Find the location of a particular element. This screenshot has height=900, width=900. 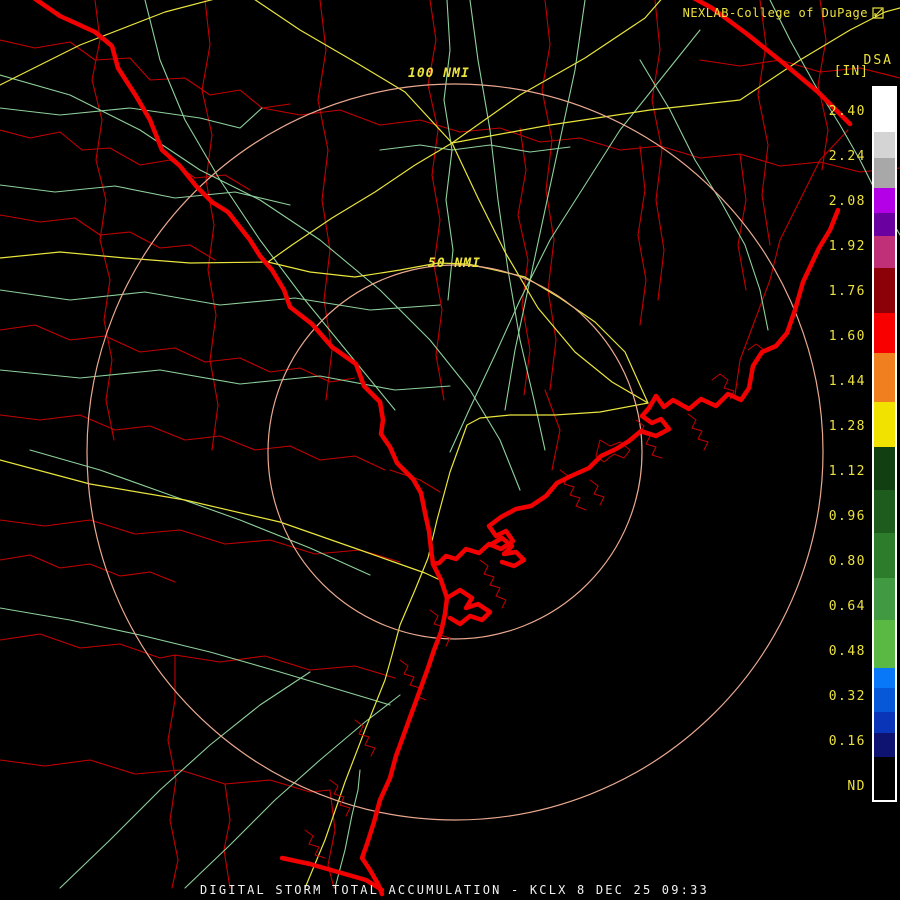

scale-value-label: 2.08 is located at coordinates (847, 201).